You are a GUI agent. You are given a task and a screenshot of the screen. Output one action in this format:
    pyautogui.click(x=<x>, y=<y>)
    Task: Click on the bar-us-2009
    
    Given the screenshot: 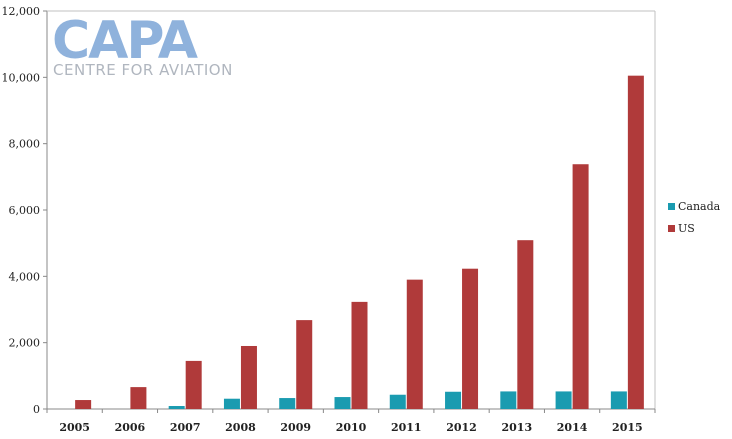 What is the action you would take?
    pyautogui.click(x=304, y=364)
    